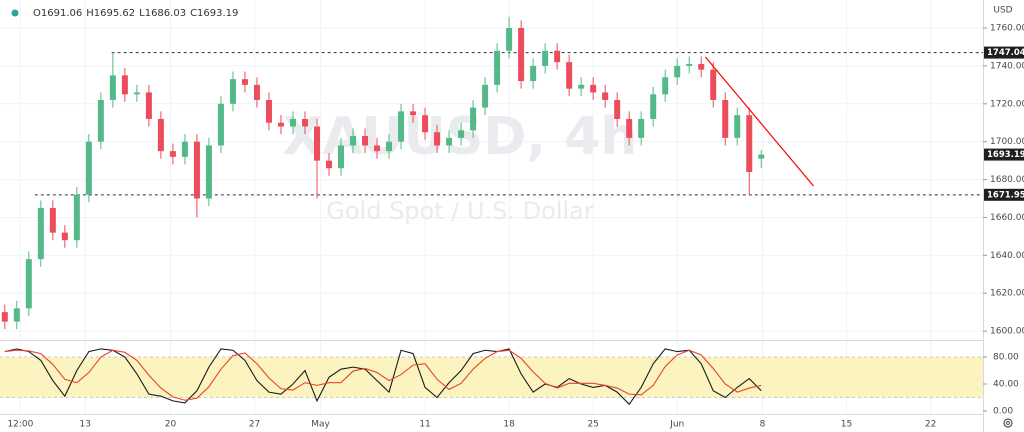 The height and width of the screenshot is (432, 1024). Describe the element at coordinates (254, 425) in the screenshot. I see `x-tick-label: 27` at that location.